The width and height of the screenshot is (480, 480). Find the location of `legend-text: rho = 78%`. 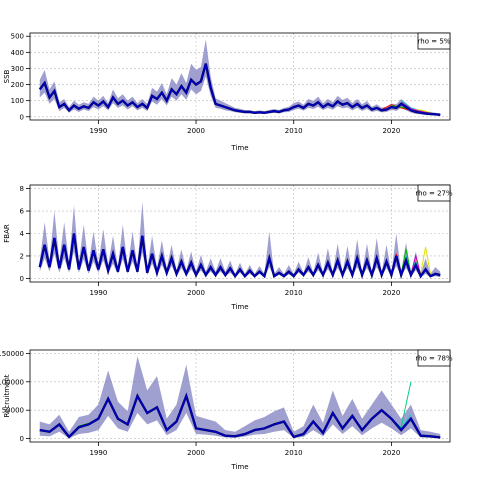

legend-text: rho = 78% is located at coordinates (434, 359).